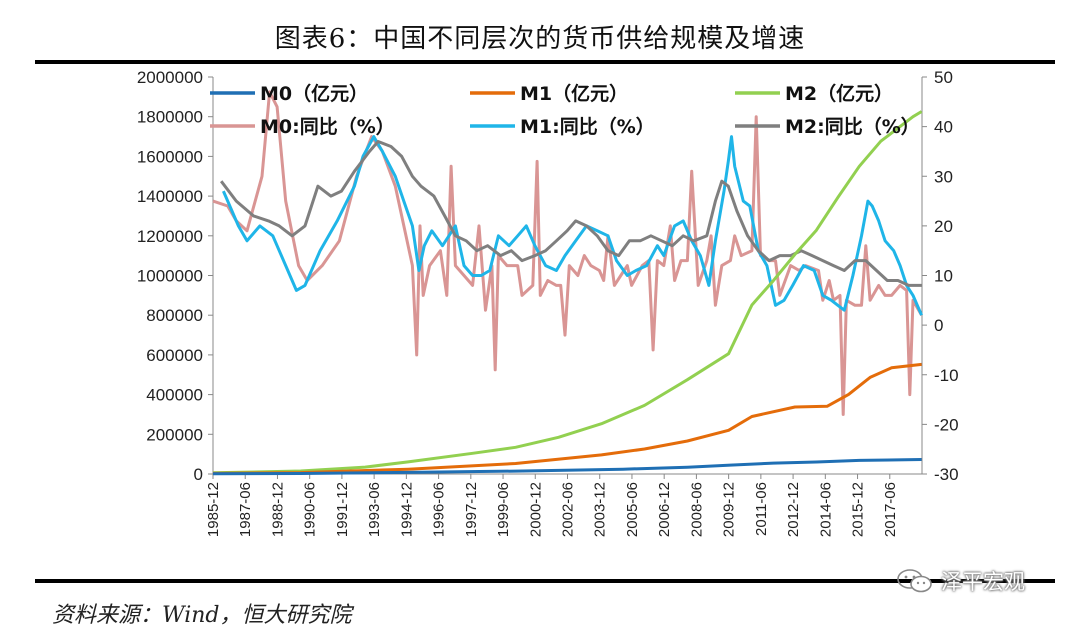  Describe the element at coordinates (174, 395) in the screenshot. I see `left-tick-label: 400000` at that location.